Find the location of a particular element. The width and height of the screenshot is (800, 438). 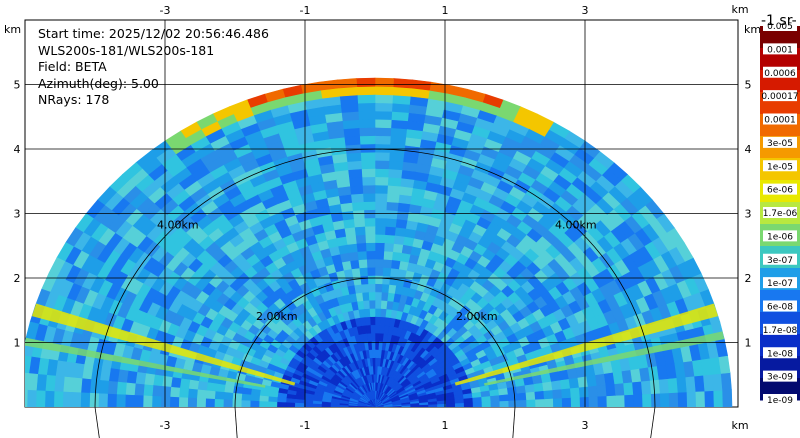

x-unit-label-top: km is located at coordinates (739, 9).